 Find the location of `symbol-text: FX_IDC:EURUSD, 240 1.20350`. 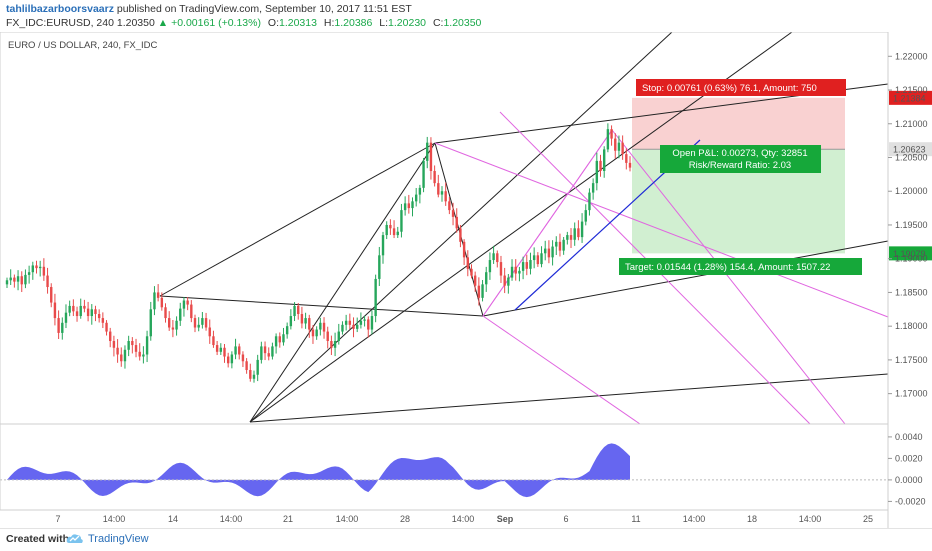

symbol-text: FX_IDC:EURUSD, 240 1.20350 is located at coordinates (80, 23).